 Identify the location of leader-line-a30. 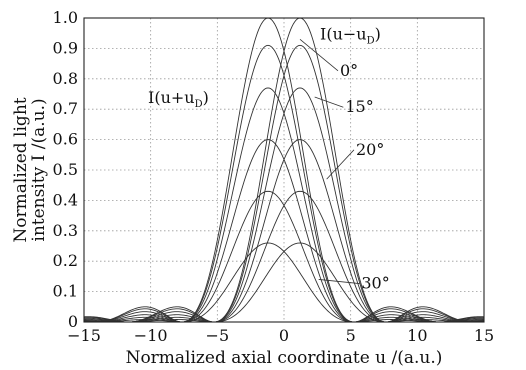
(339, 281).